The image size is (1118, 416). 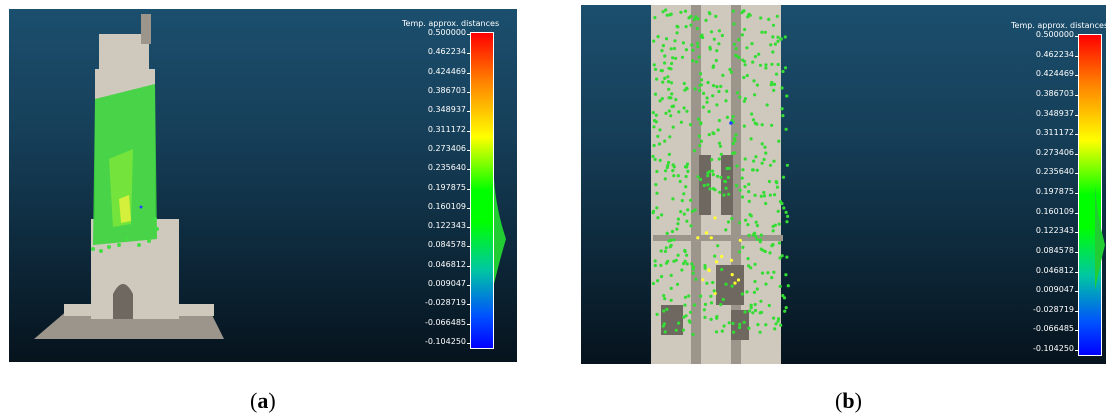 I want to click on colorbar-tick-label: 0.197875, so click(x=449, y=187).